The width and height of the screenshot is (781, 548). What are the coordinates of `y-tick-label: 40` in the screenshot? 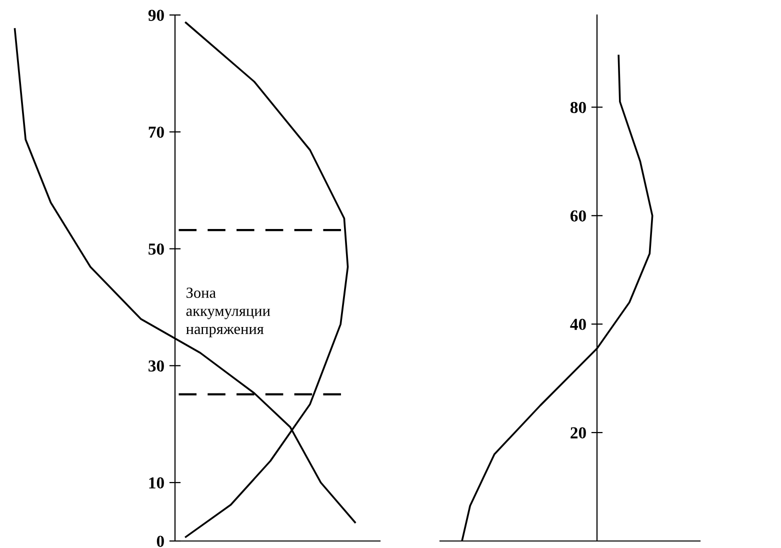 It's located at (578, 324).